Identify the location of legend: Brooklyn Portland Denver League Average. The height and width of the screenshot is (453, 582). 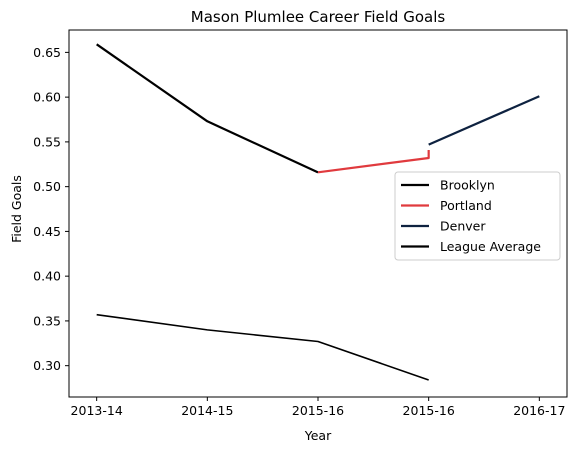
(477, 216).